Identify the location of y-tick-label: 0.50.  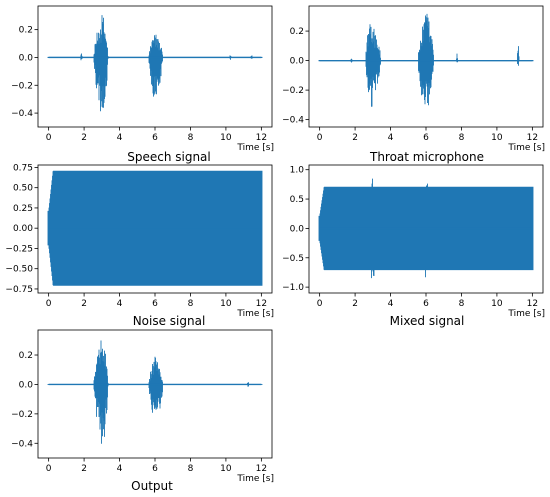
(23, 189).